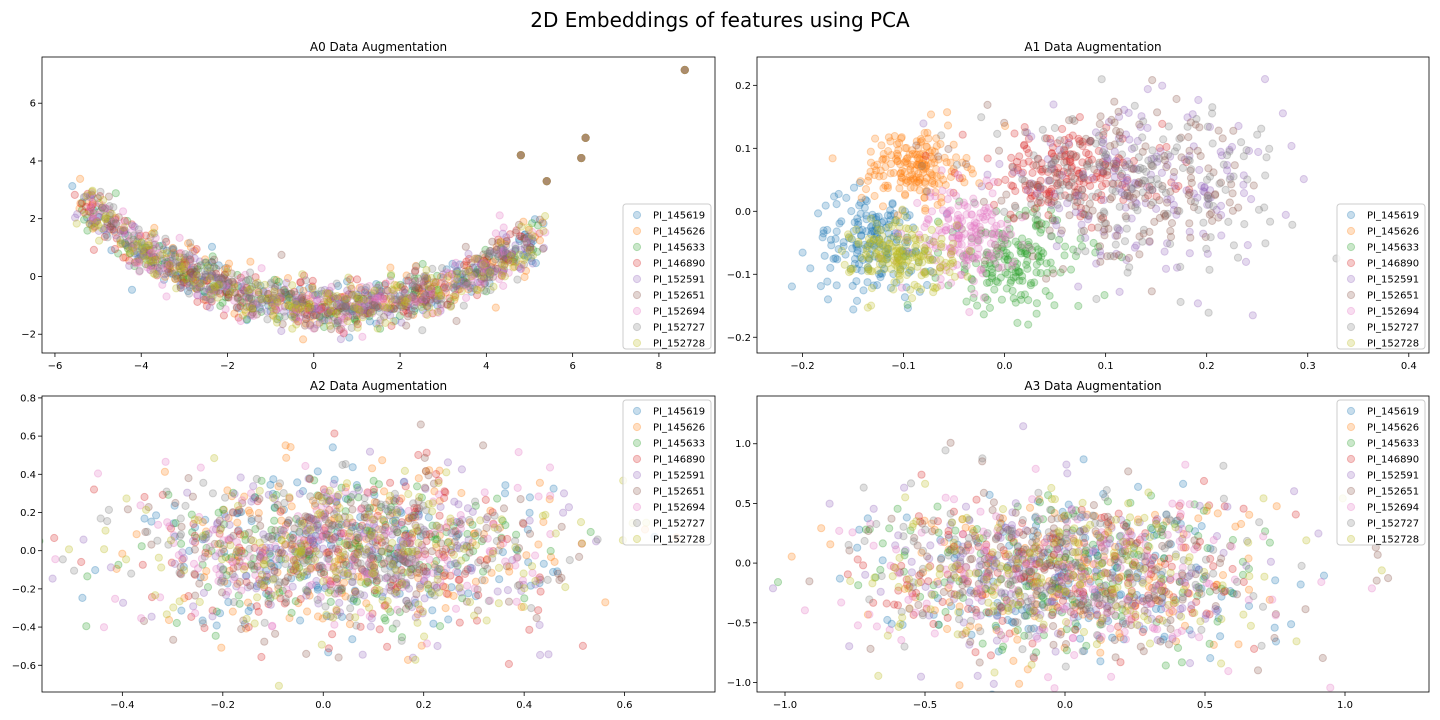 The width and height of the screenshot is (1440, 720). What do you see at coordinates (802, 366) in the screenshot?
I see `x-tick-label: −0.2` at bounding box center [802, 366].